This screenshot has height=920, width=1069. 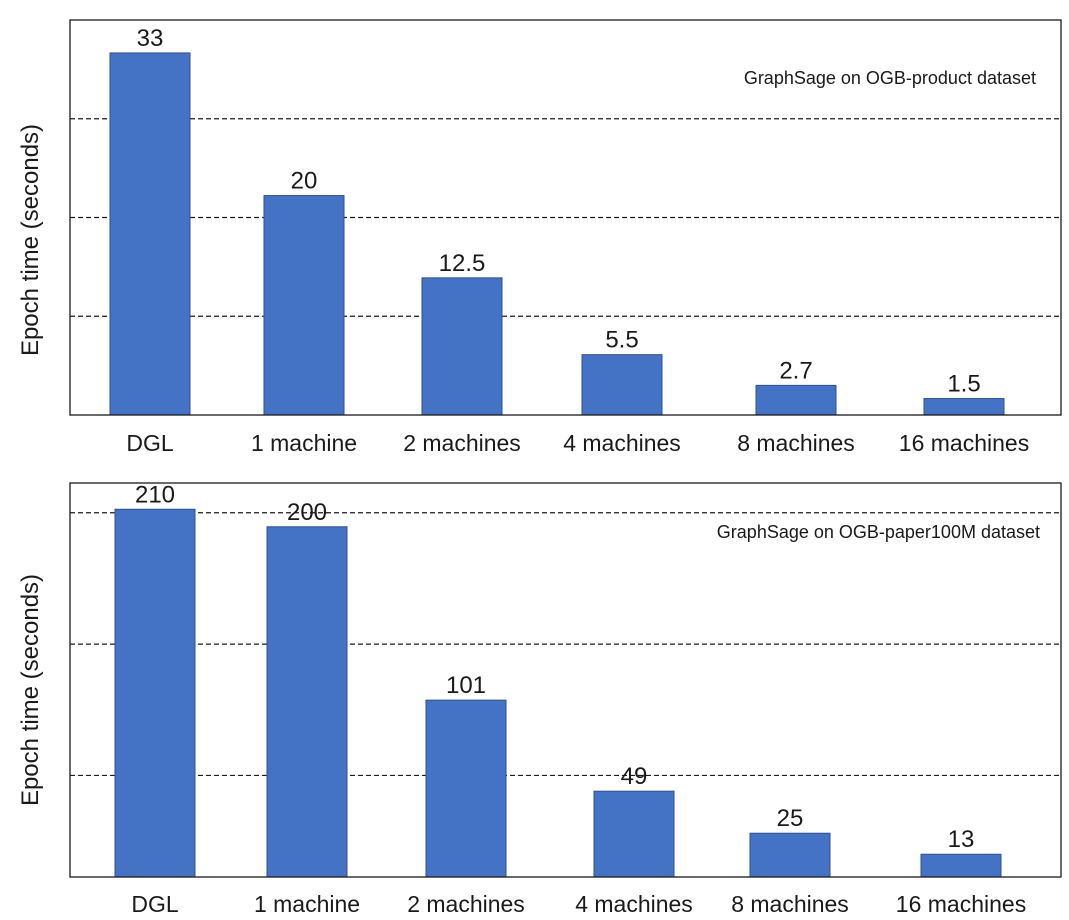 I want to click on value-label-4: 2.7, so click(x=795, y=370).